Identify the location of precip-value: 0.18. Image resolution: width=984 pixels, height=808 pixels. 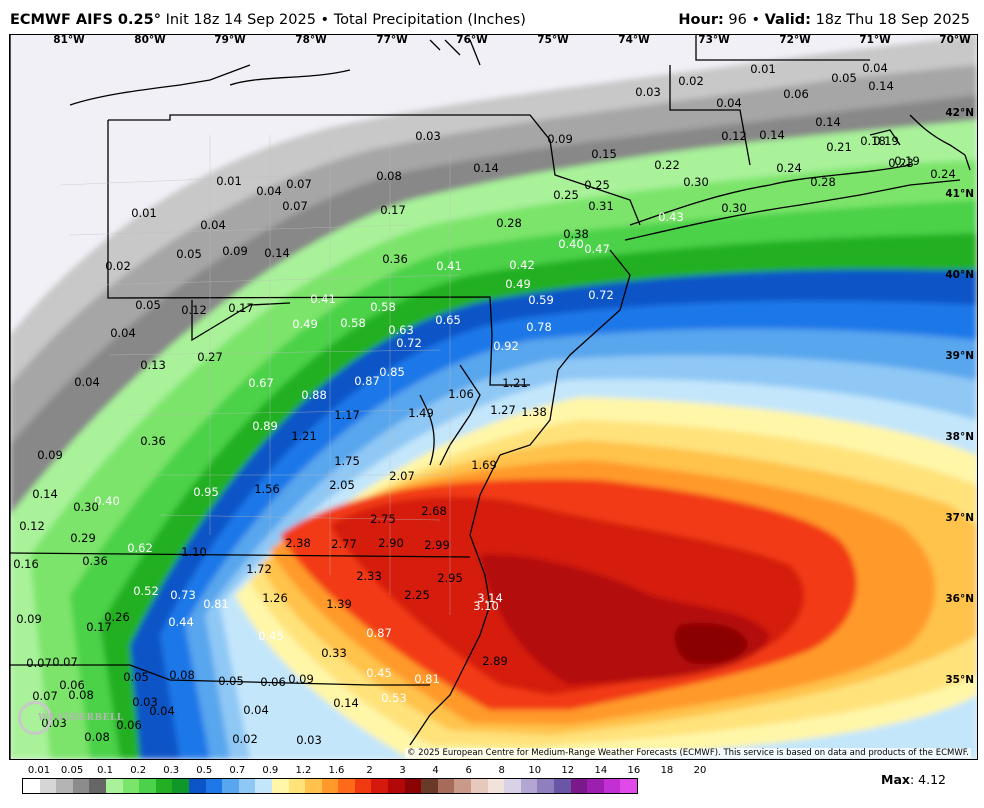
(873, 141).